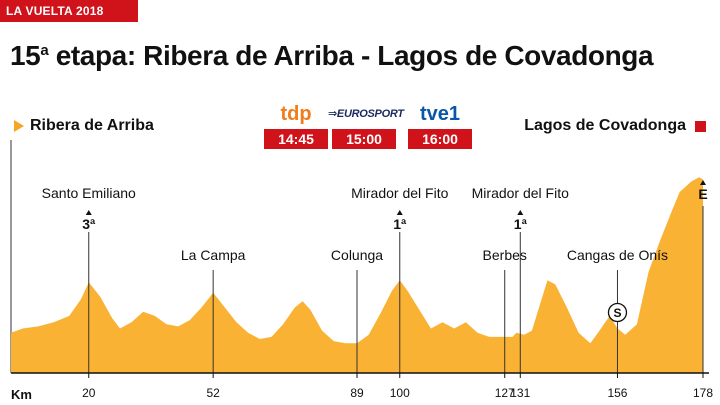 The width and height of the screenshot is (720, 405). What do you see at coordinates (364, 139) in the screenshot?
I see `broadcast-time: 15:00` at bounding box center [364, 139].